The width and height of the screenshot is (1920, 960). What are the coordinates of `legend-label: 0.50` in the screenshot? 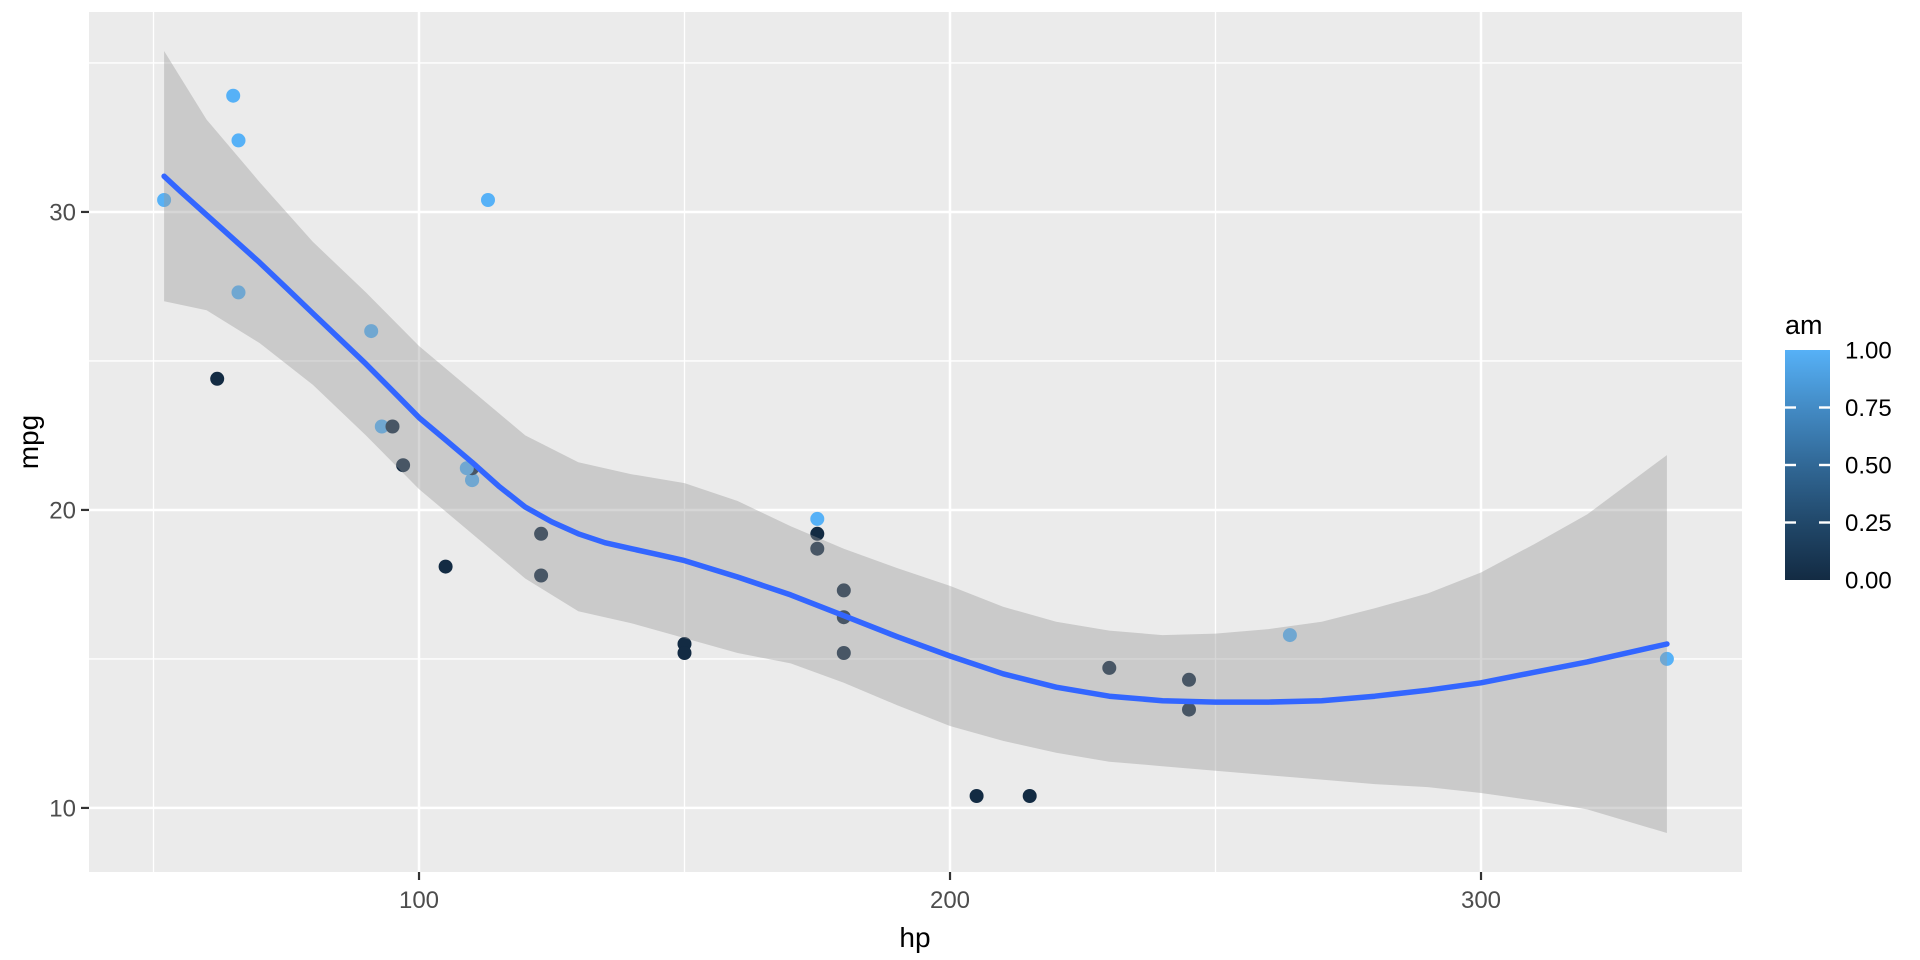 It's located at (1868, 466).